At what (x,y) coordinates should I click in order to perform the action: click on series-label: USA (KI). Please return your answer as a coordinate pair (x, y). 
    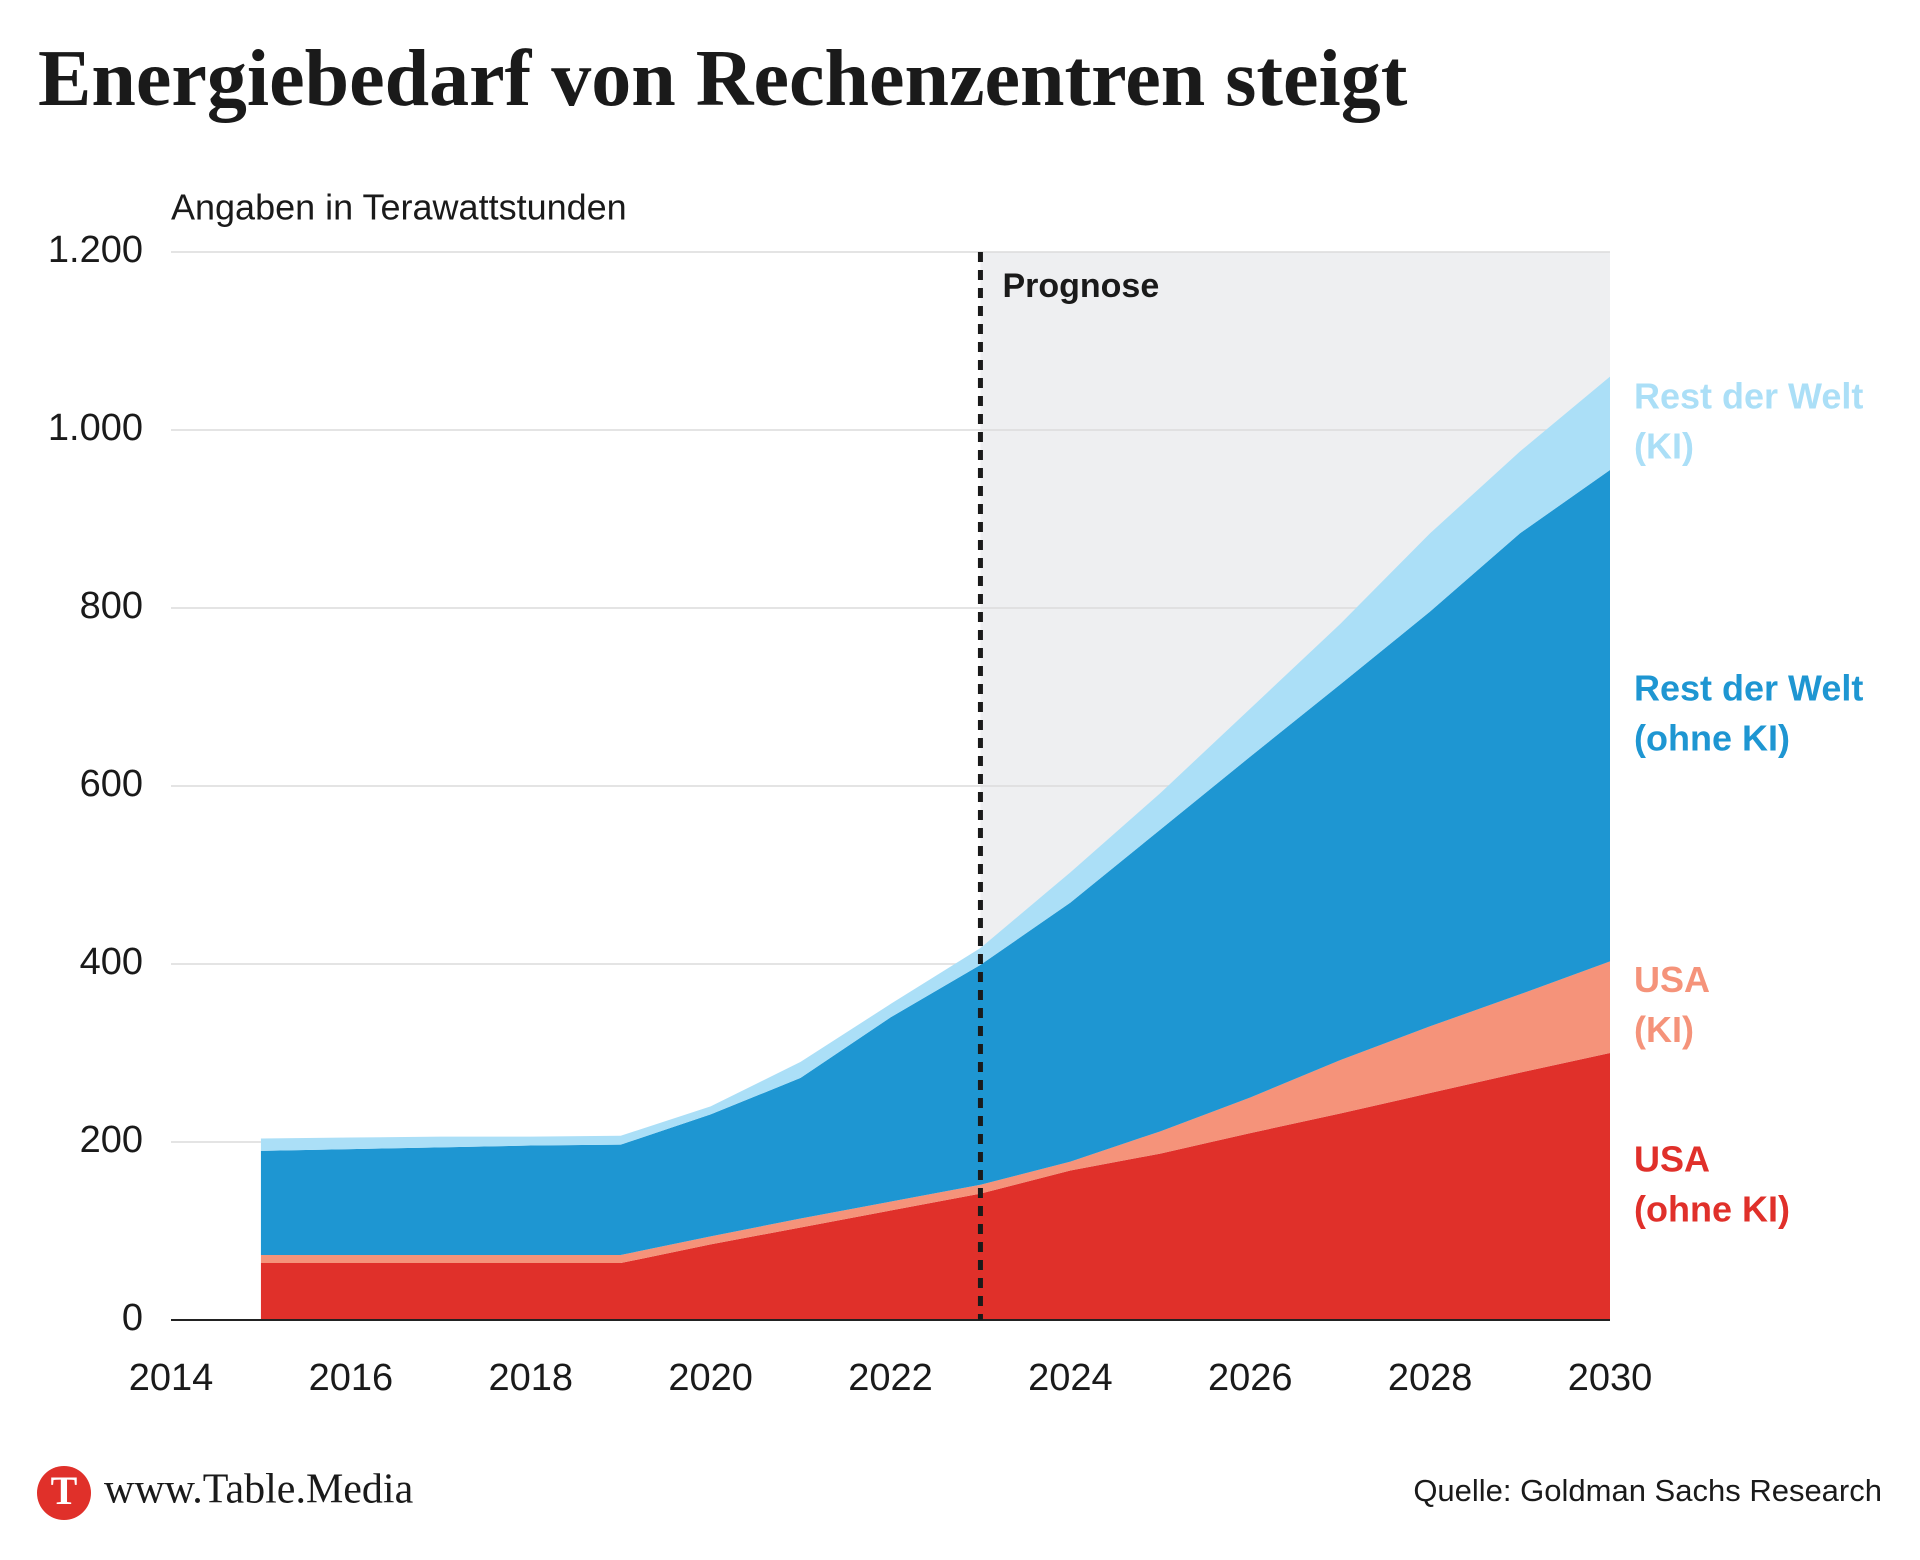
    Looking at the image, I should click on (1672, 1004).